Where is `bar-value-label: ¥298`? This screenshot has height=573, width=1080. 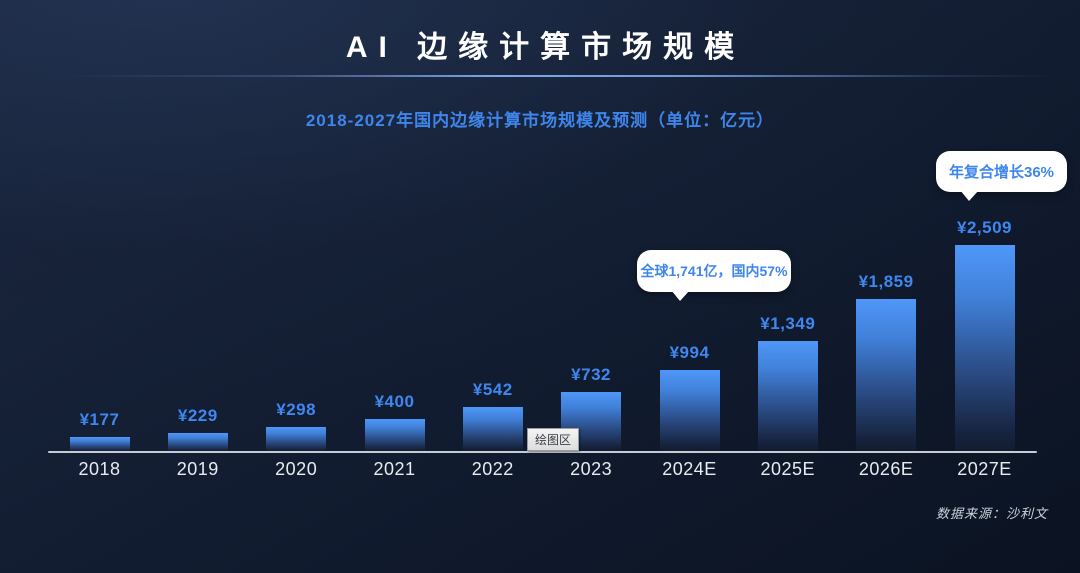 bar-value-label: ¥298 is located at coordinates (296, 410).